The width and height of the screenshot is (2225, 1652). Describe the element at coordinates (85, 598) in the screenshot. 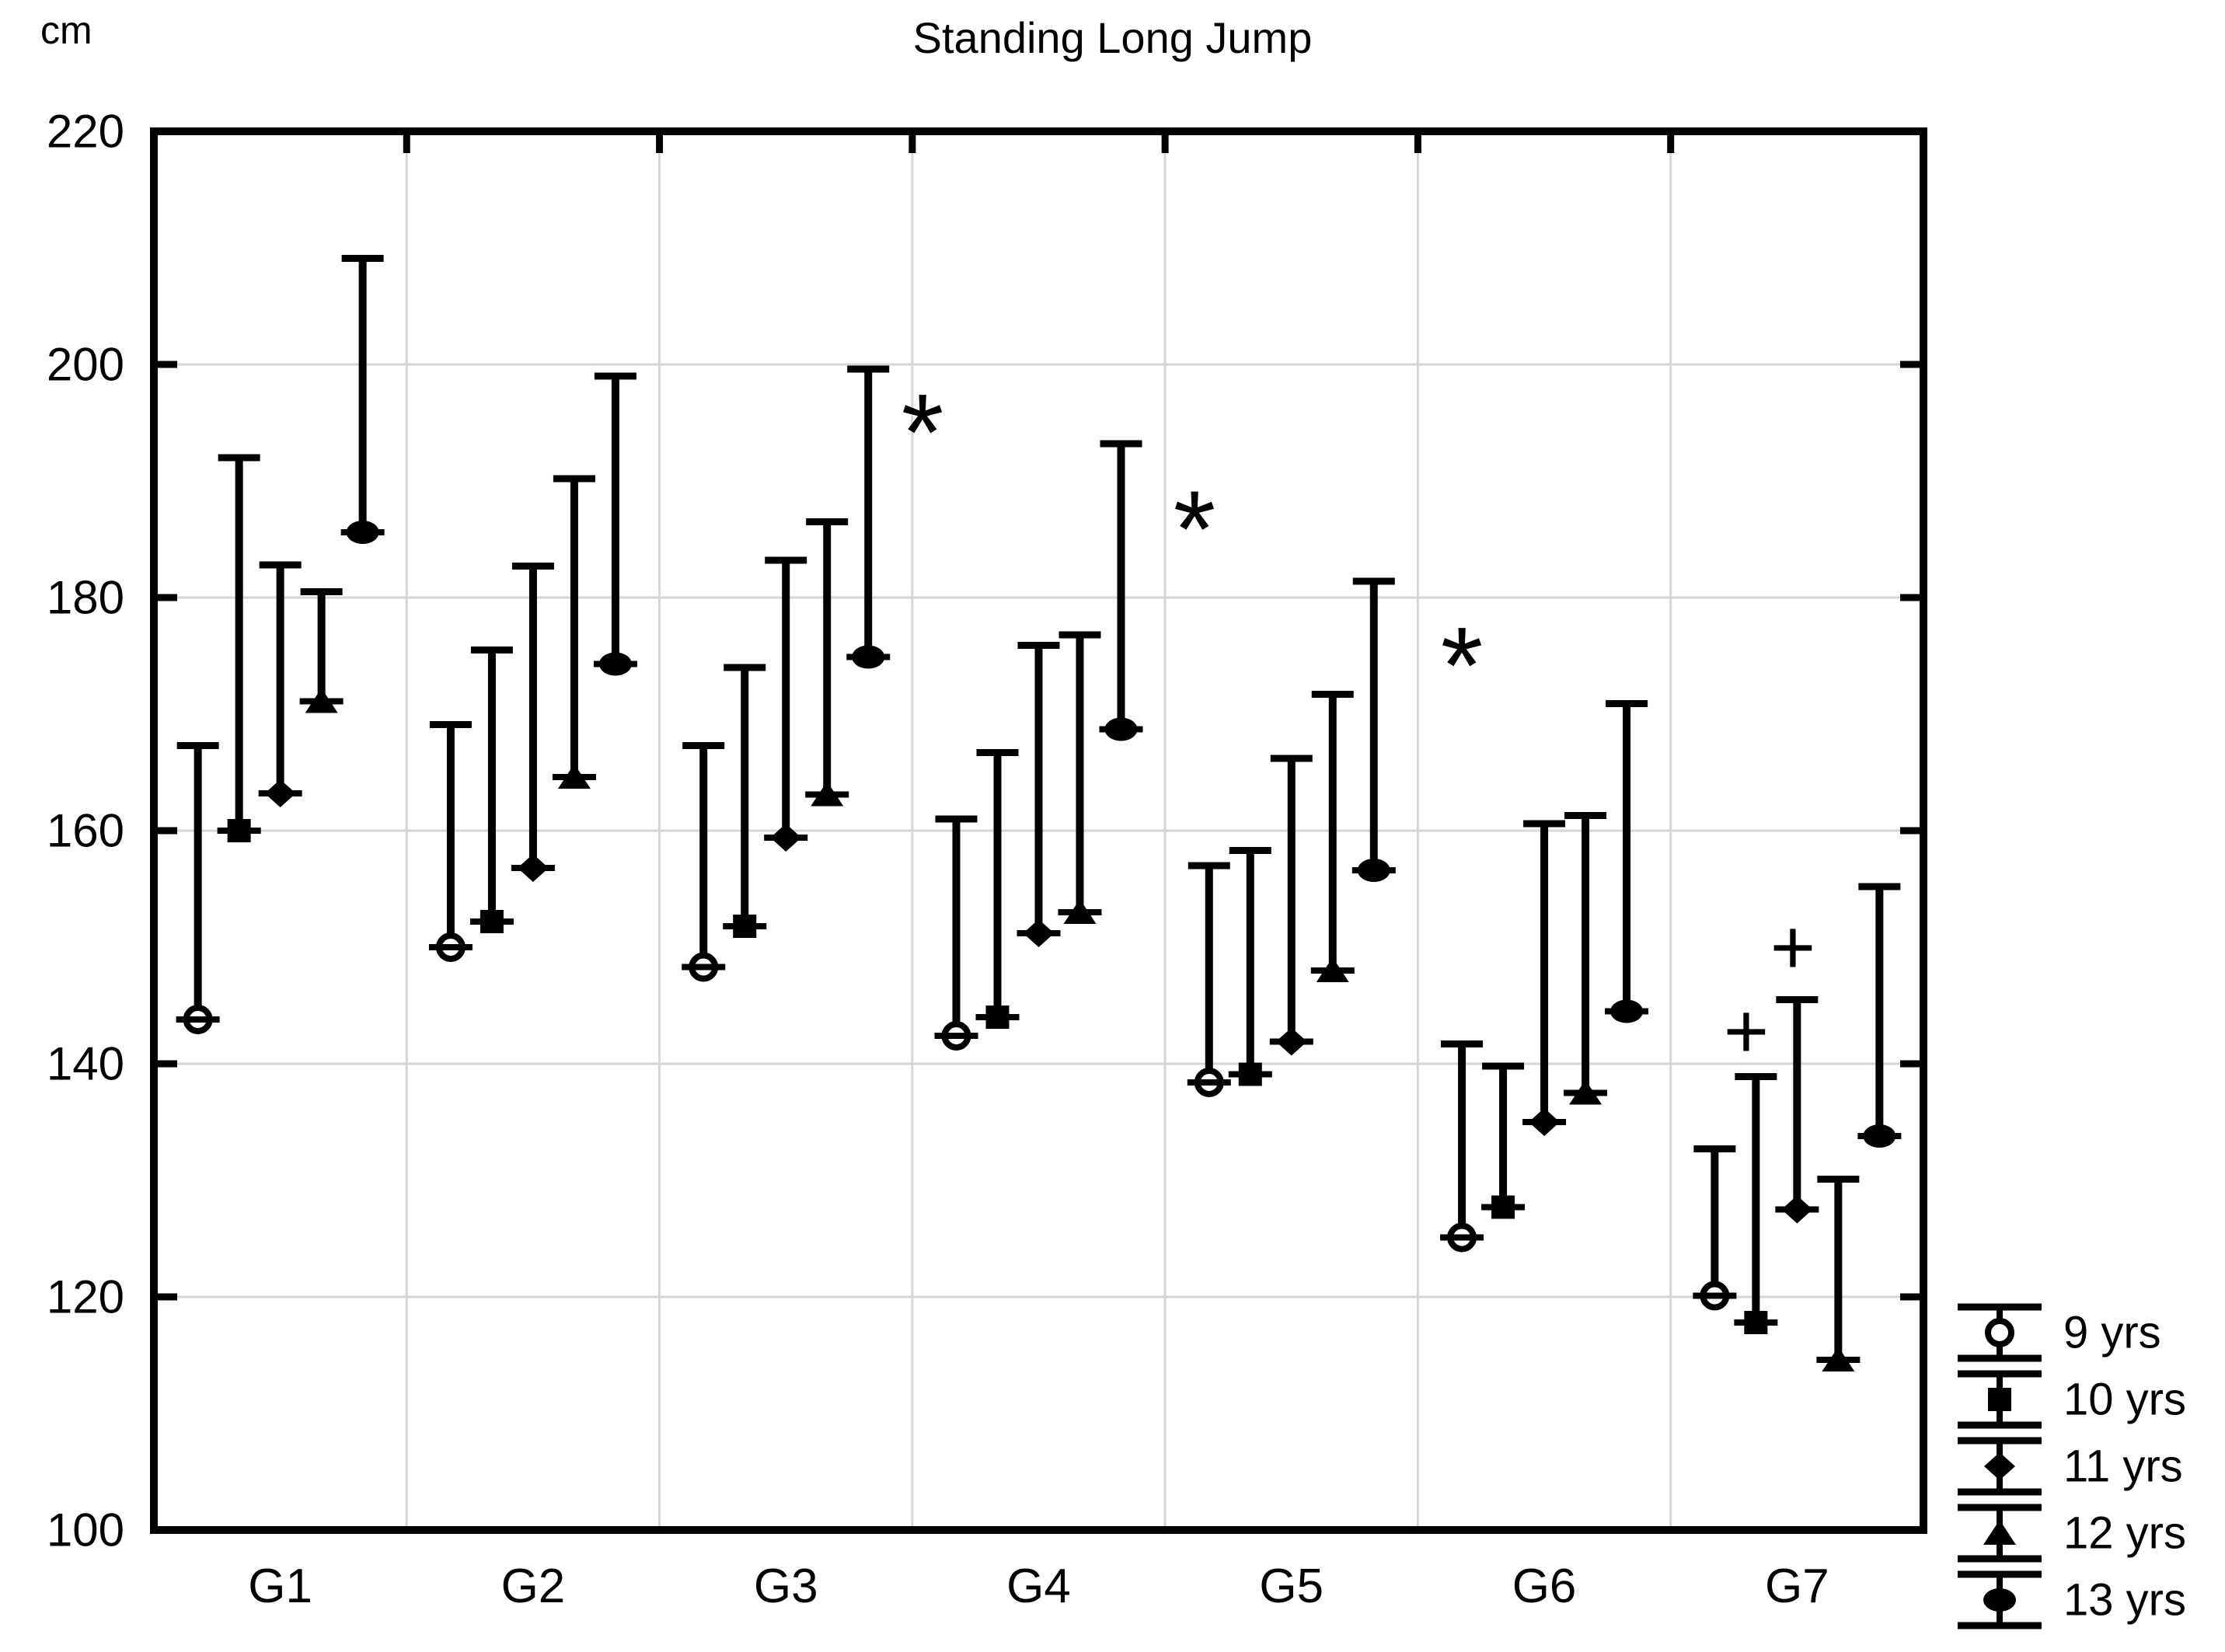

I see `ytick-label-180: 180` at that location.